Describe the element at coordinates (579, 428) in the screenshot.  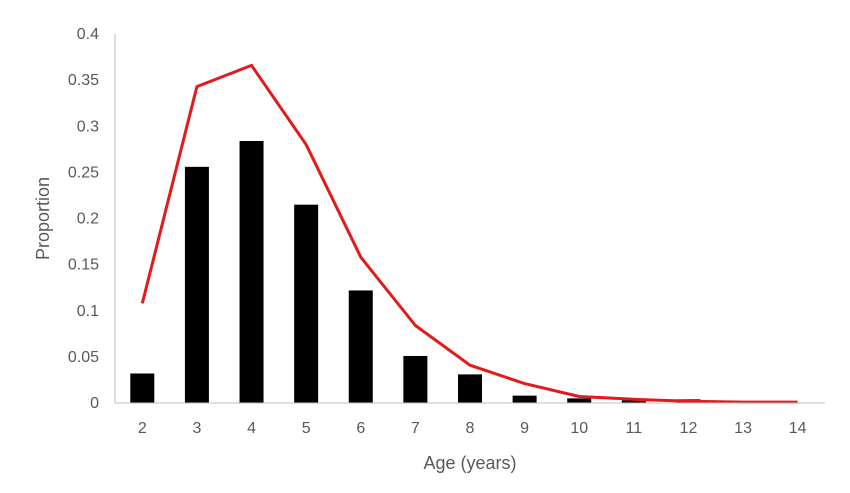
I see `x-tick-label: 10` at that location.